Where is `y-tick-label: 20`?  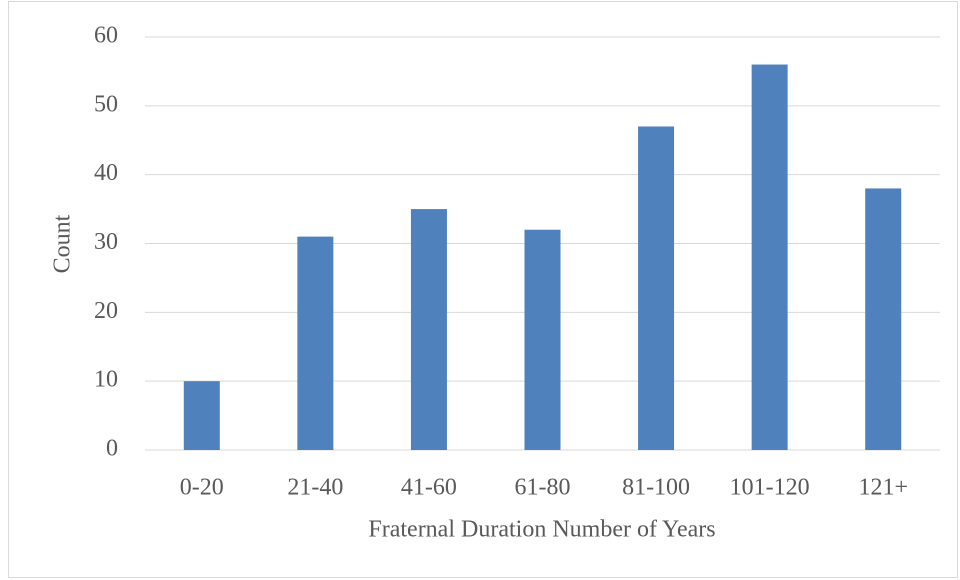 y-tick-label: 20 is located at coordinates (106, 311).